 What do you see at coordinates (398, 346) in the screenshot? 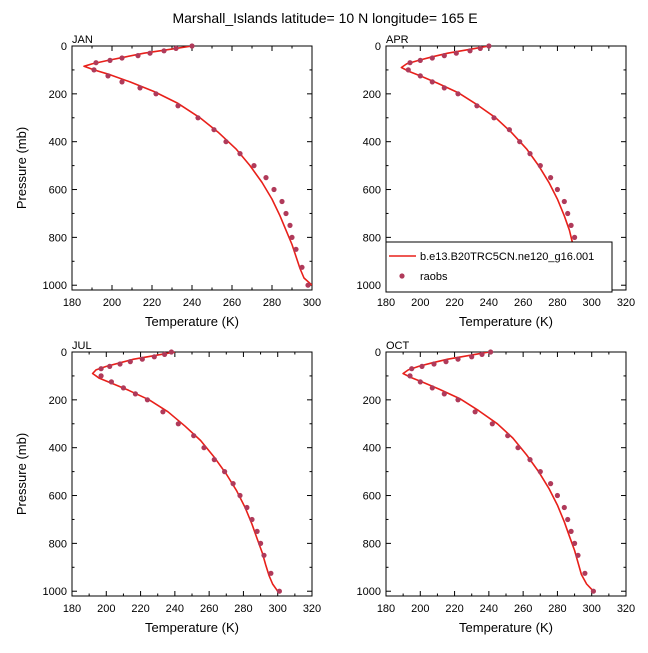
I see `panel-label: OCT` at bounding box center [398, 346].